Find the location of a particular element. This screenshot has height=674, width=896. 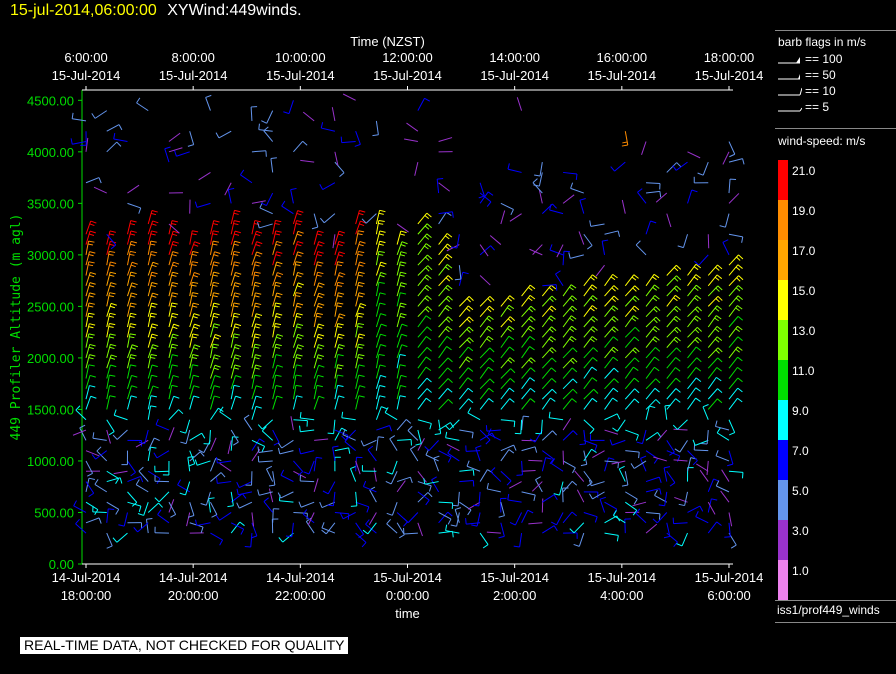

x-top-tick-label-date: 15-Jul-2014 is located at coordinates (86, 75).